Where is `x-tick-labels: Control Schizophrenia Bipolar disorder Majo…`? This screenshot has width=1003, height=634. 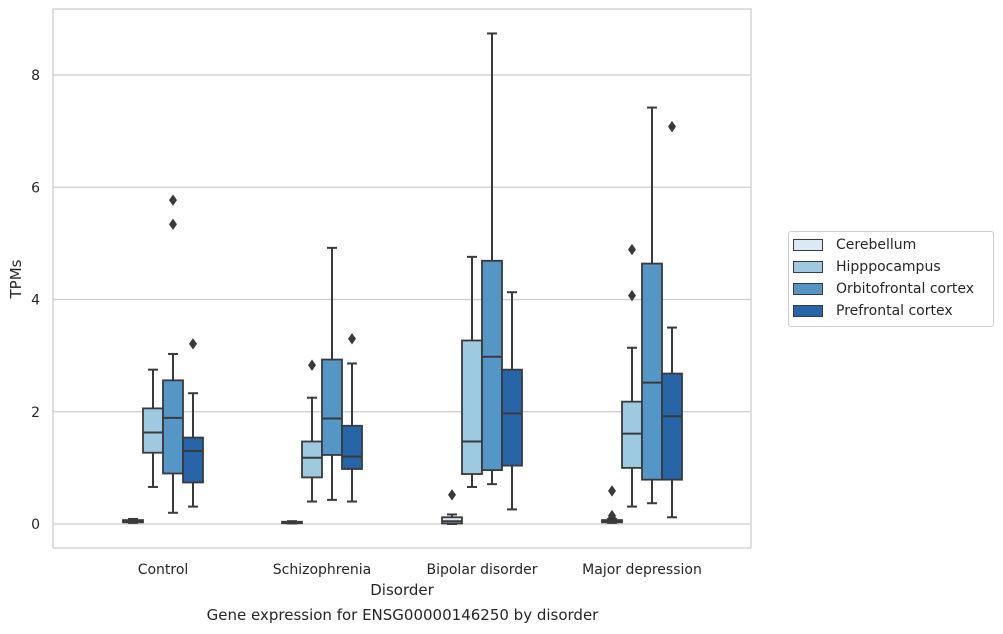 x-tick-labels: Control Schizophrenia Bipolar disorder Majo… is located at coordinates (420, 570).